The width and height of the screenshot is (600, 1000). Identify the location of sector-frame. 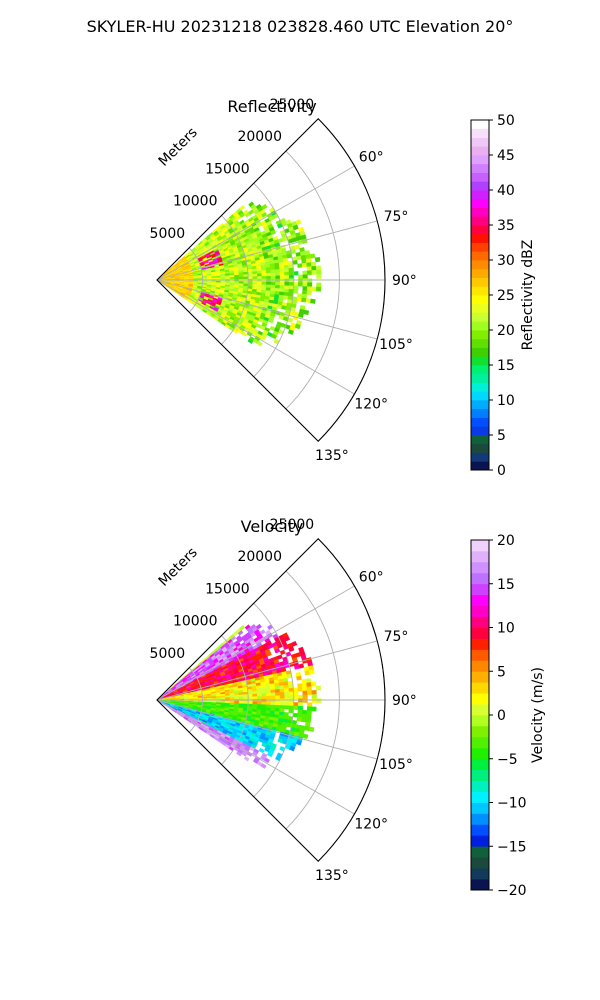
(271, 280).